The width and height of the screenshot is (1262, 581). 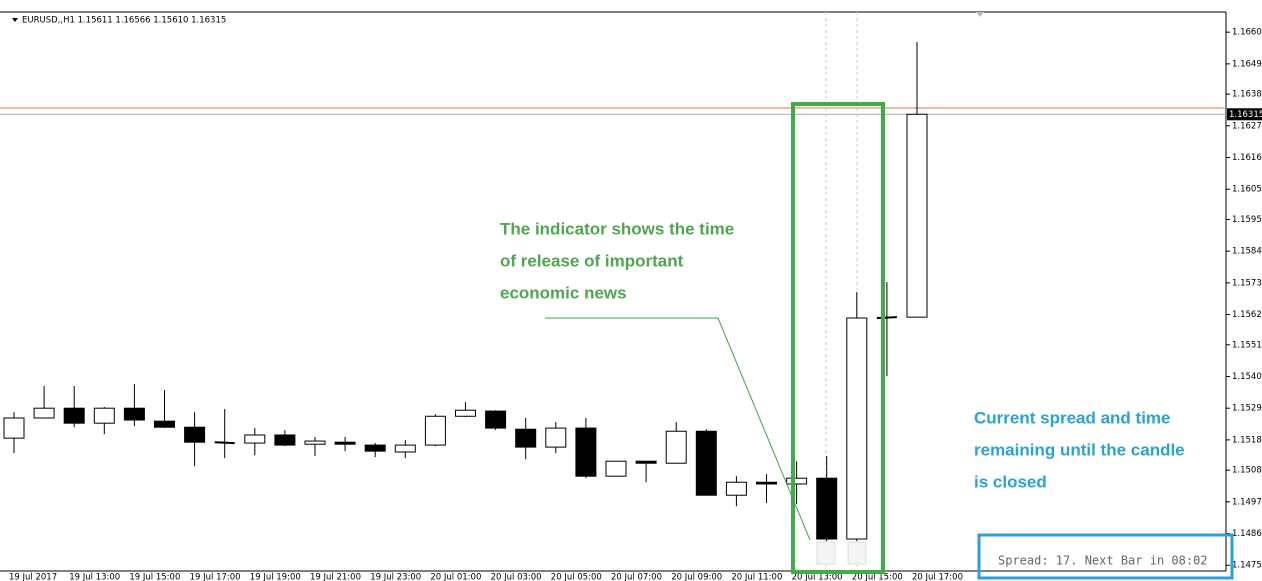 What do you see at coordinates (678, 429) in the screenshot?
I see `pointer-line` at bounding box center [678, 429].